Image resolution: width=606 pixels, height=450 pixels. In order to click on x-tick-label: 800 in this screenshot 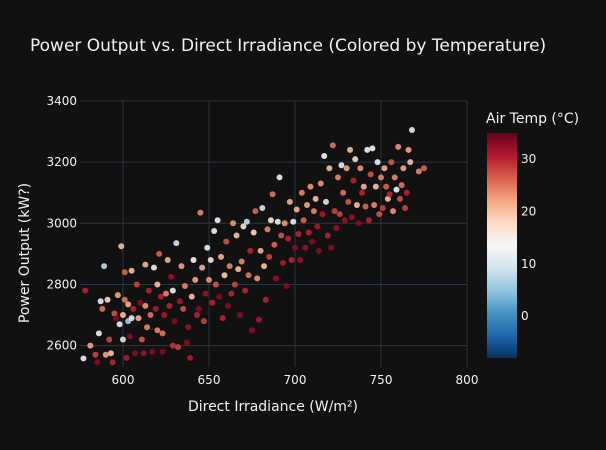, I will do `click(467, 380)`.